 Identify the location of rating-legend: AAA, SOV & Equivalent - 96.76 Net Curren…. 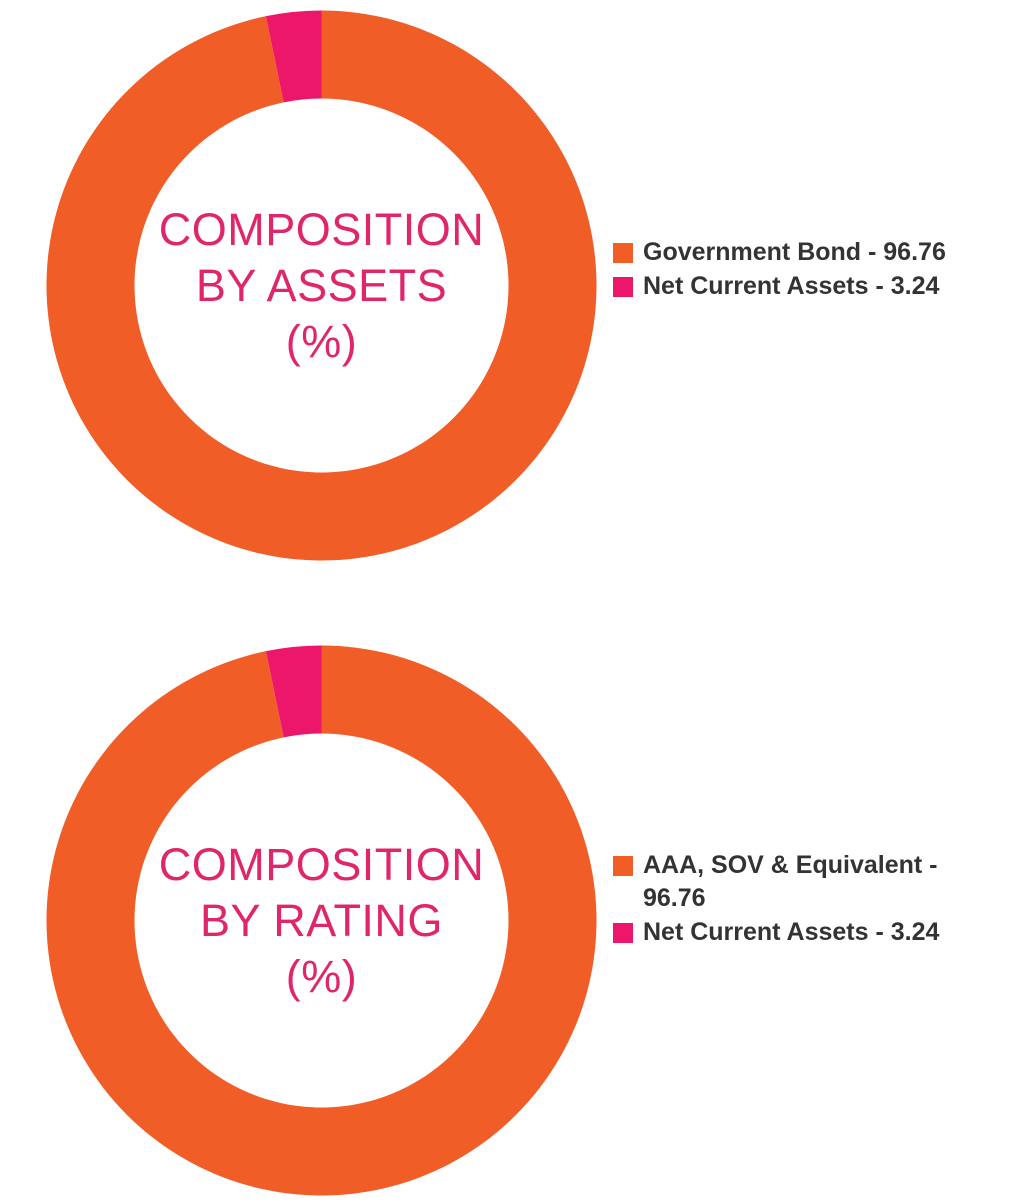
(803, 899).